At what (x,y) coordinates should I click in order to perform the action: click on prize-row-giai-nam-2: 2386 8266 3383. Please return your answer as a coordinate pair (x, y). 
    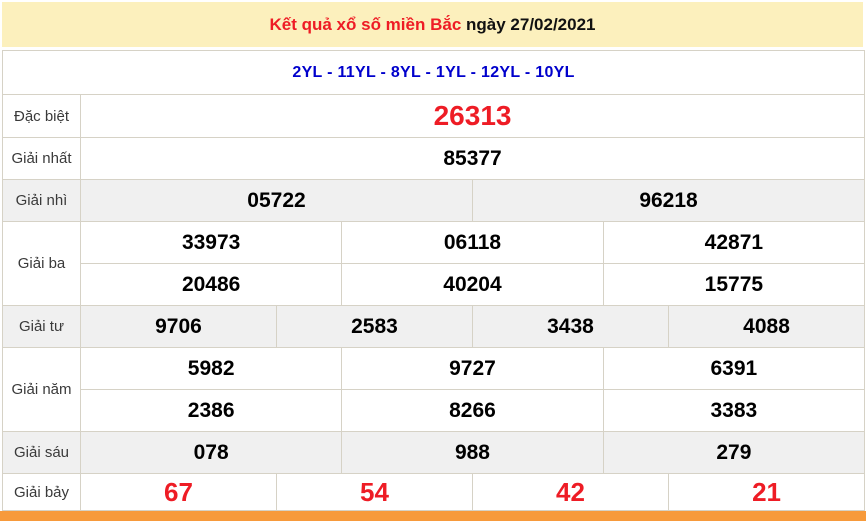
    Looking at the image, I should click on (434, 411).